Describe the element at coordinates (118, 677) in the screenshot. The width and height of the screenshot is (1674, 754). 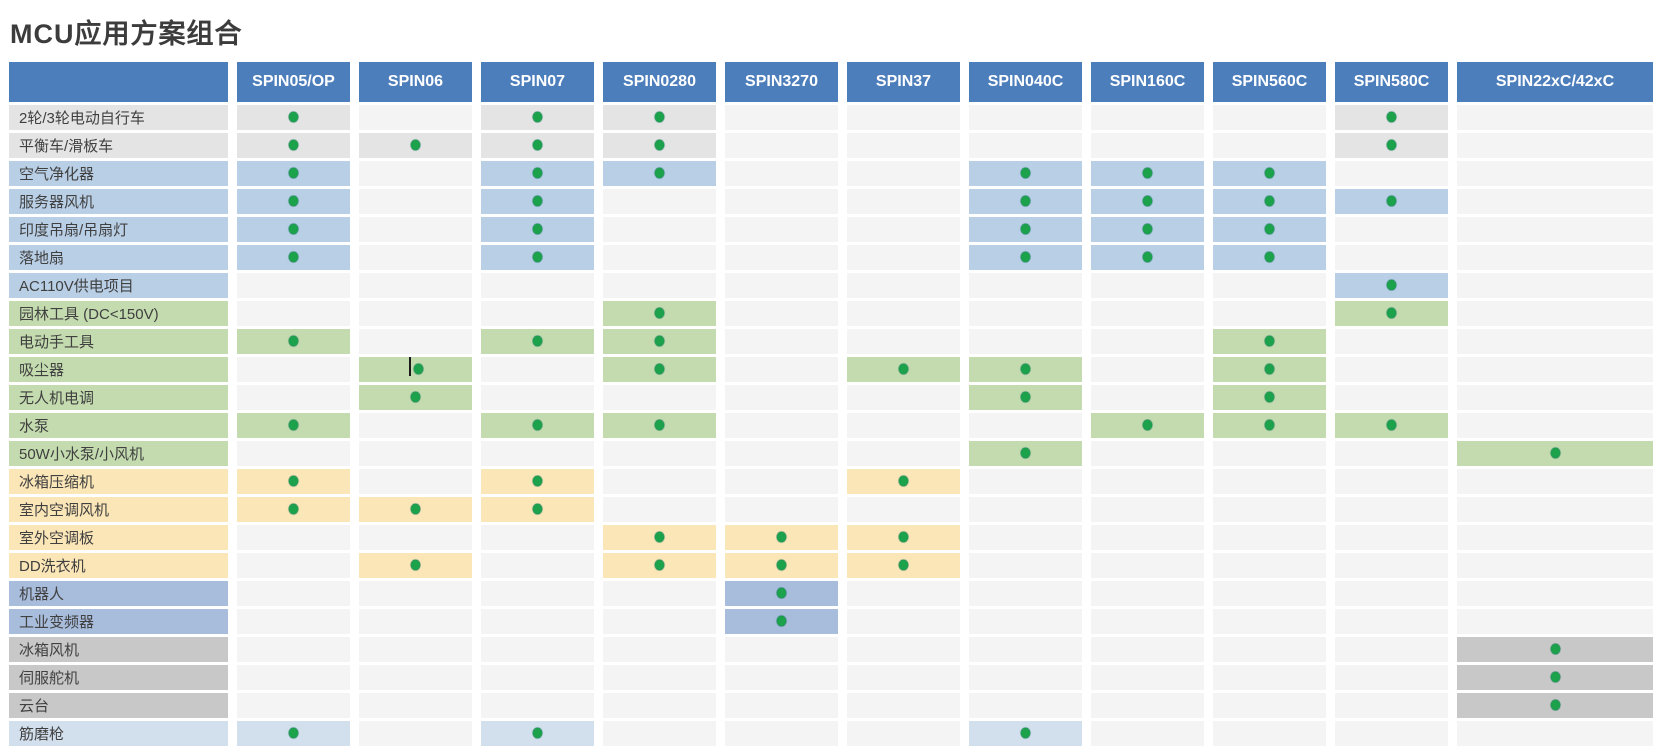
I see `row-label: 伺服舵机` at that location.